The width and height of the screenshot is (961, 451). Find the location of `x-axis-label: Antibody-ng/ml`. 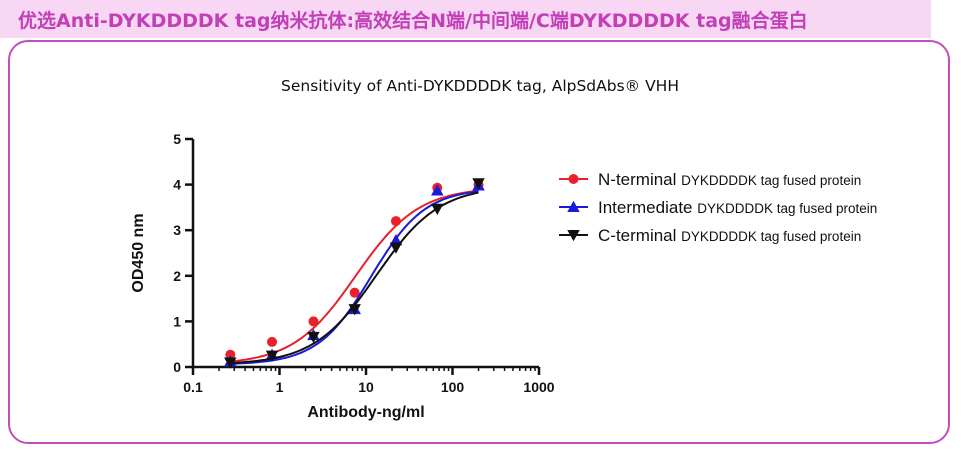

x-axis-label: Antibody-ng/ml is located at coordinates (365, 412).